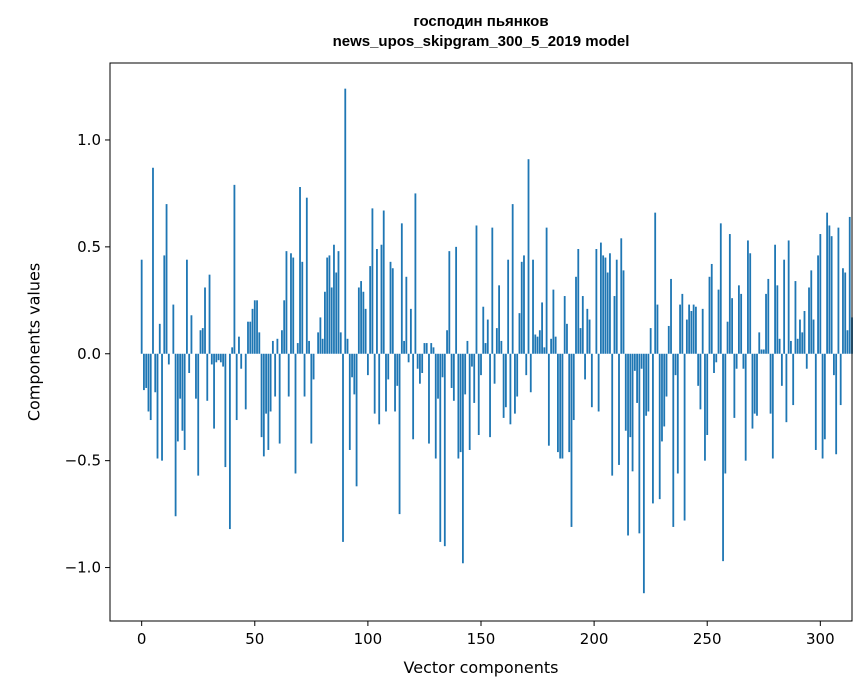 This screenshot has height=696, width=867. What do you see at coordinates (707, 639) in the screenshot?
I see `x-tick-label: 250` at bounding box center [707, 639].